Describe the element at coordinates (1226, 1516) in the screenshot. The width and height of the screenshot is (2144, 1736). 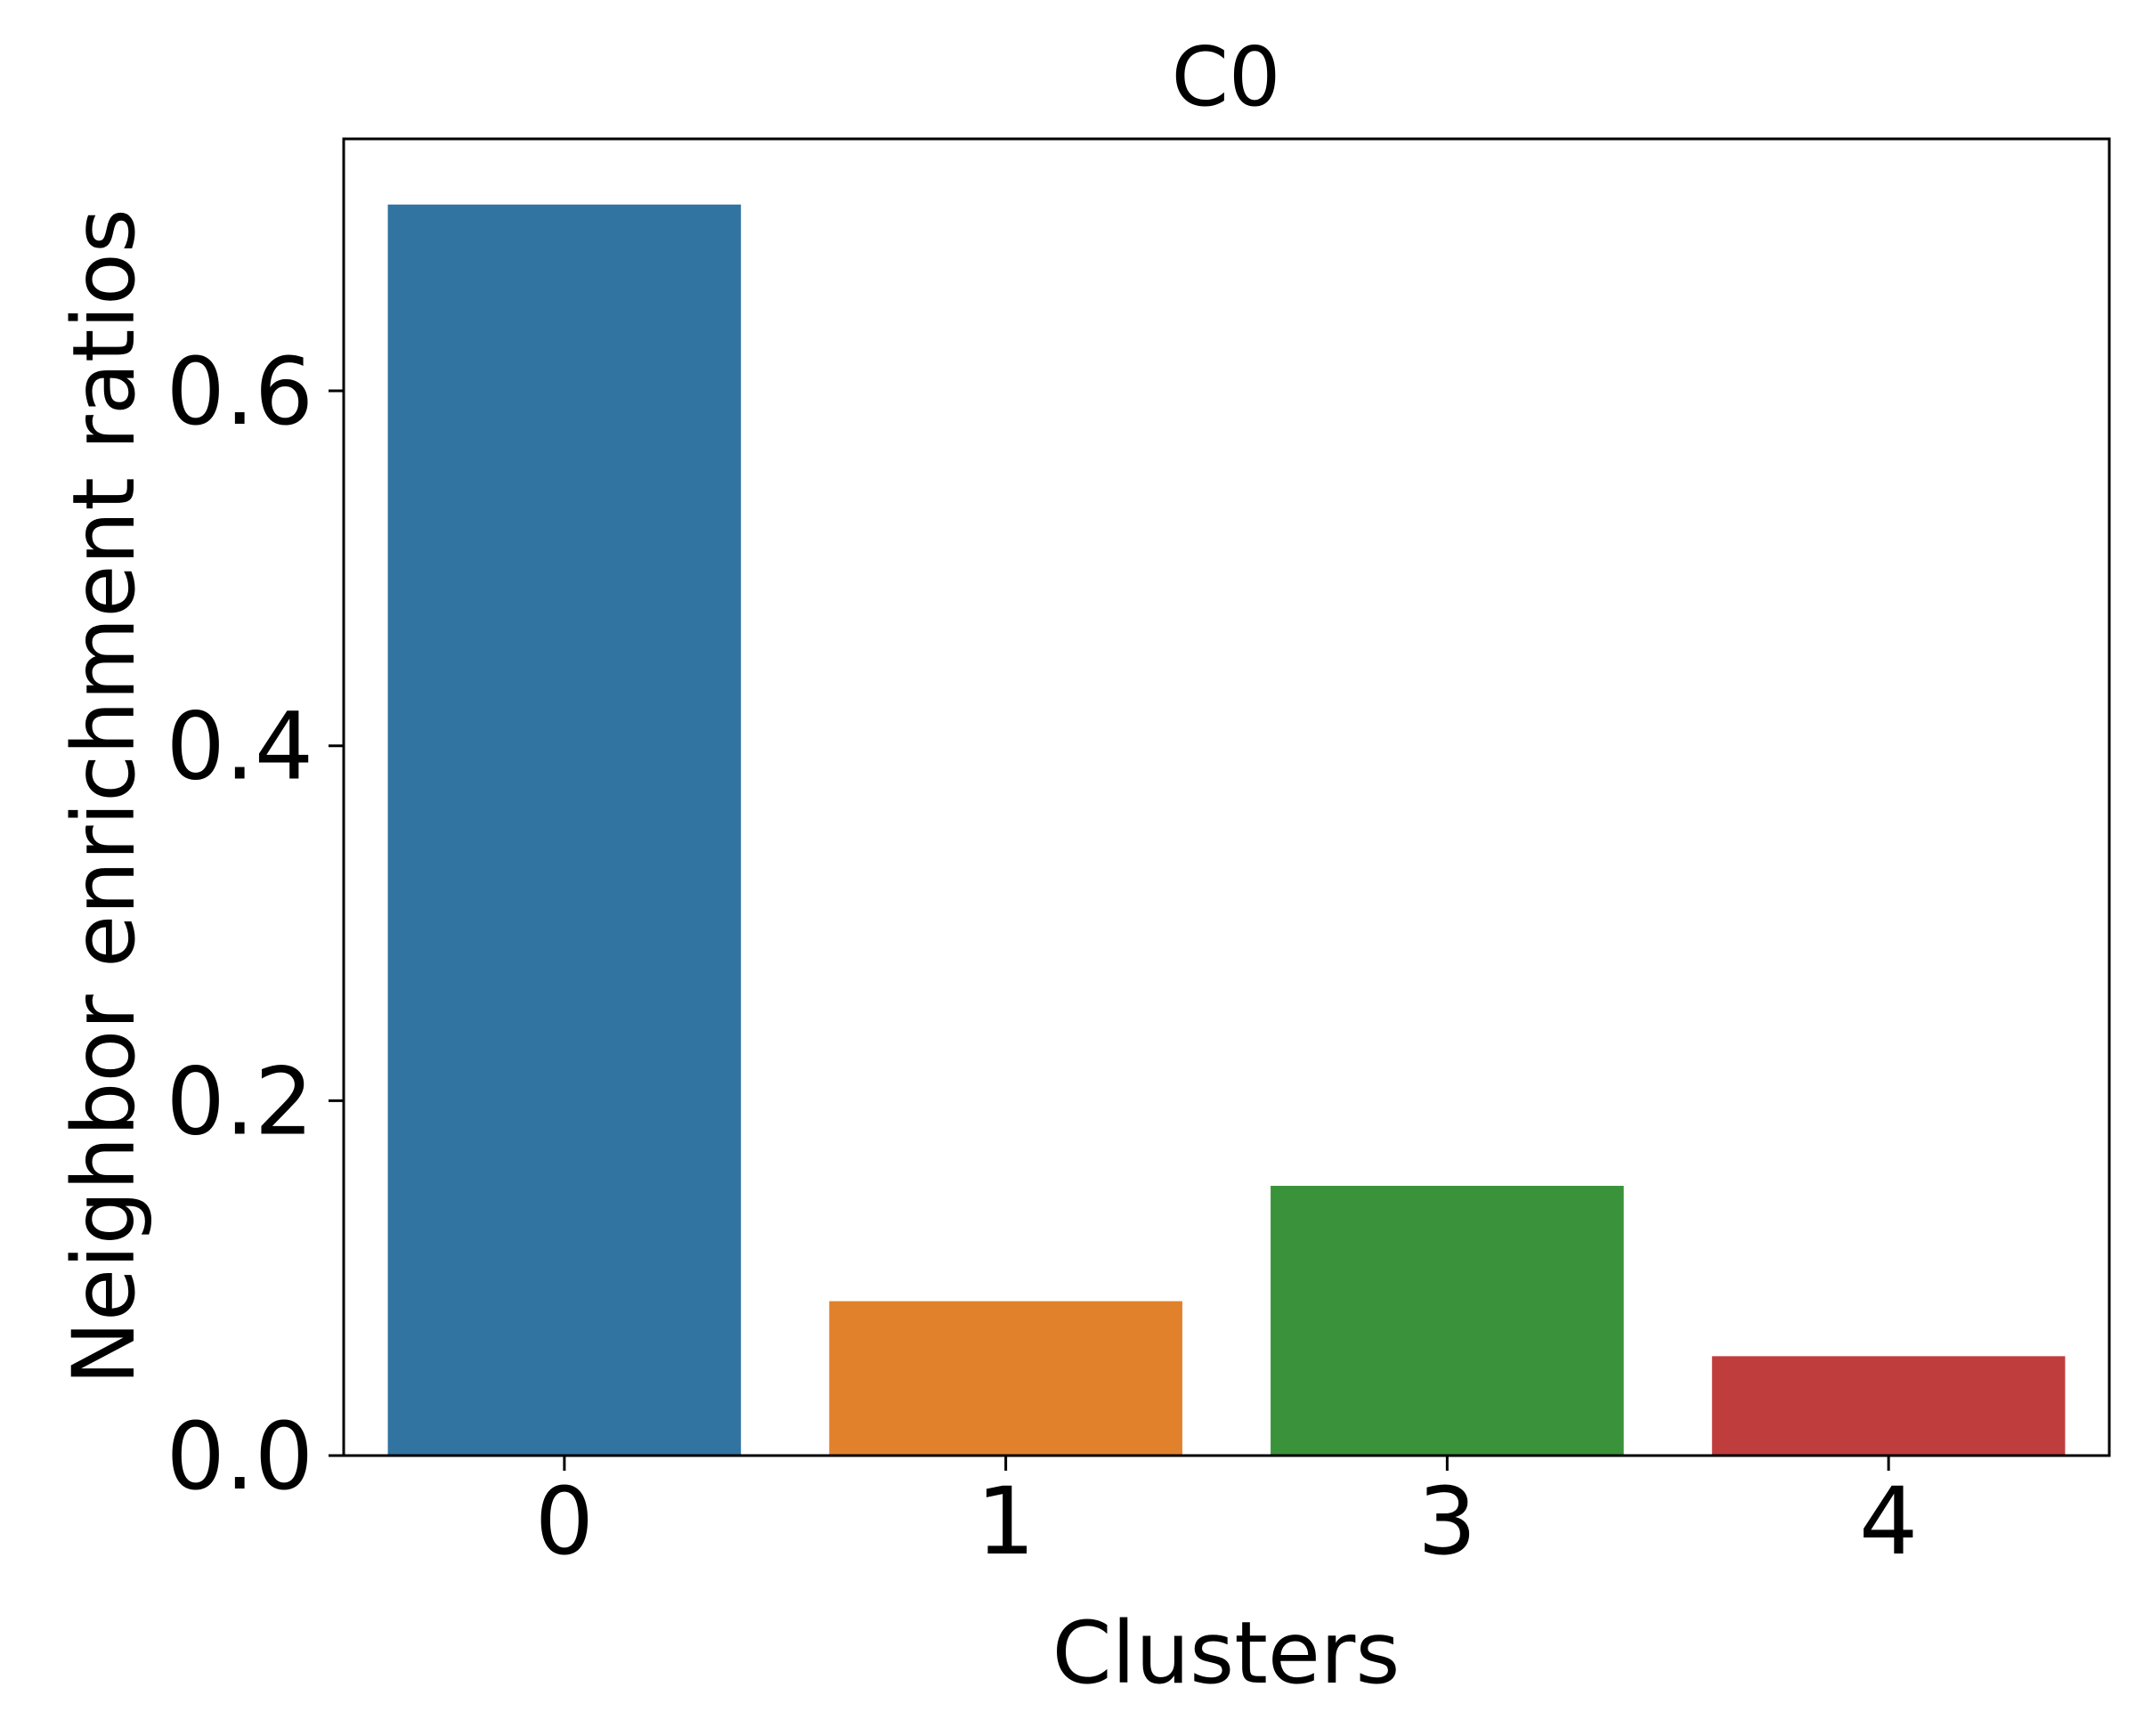
I see `x-axis: 0 1 3 4` at that location.